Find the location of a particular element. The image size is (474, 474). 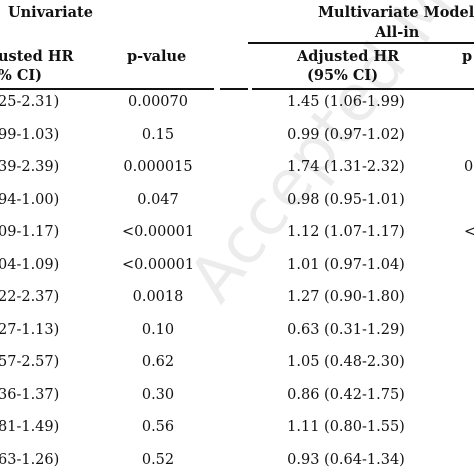

table-cell-adjusted-hr: 1.74 (1.31-2.32) is located at coordinates (346, 167).